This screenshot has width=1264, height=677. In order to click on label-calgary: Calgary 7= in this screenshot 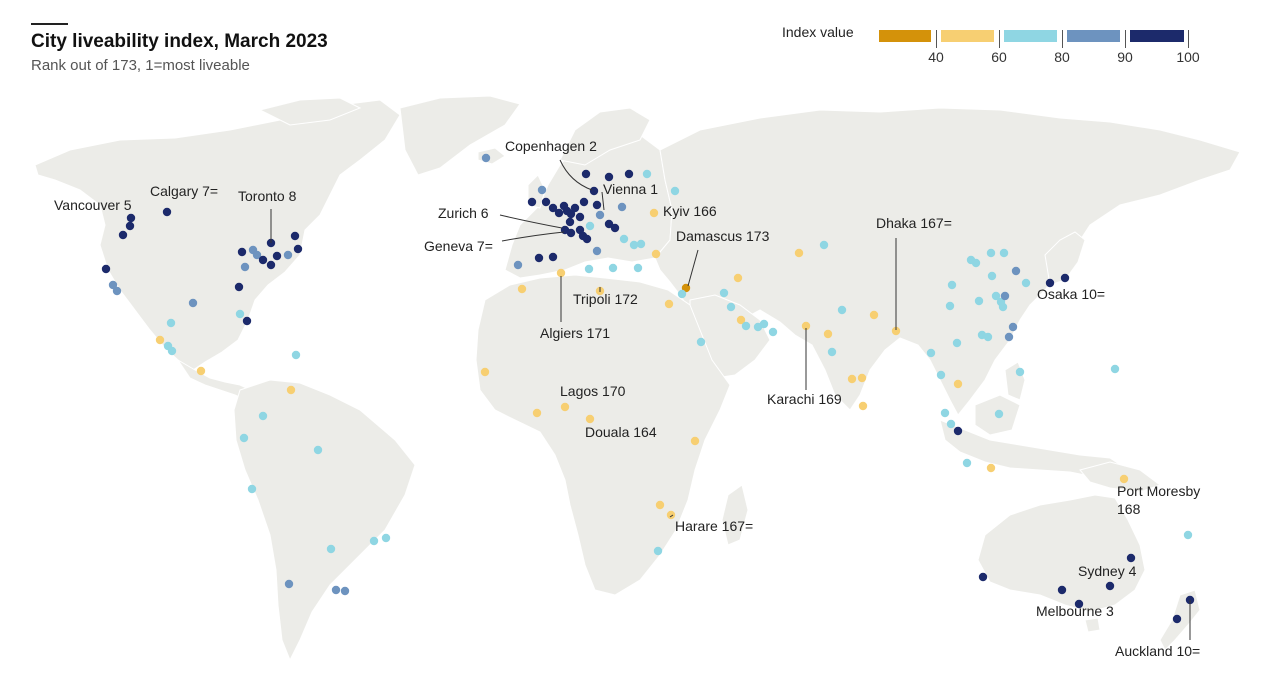, I will do `click(184, 191)`.